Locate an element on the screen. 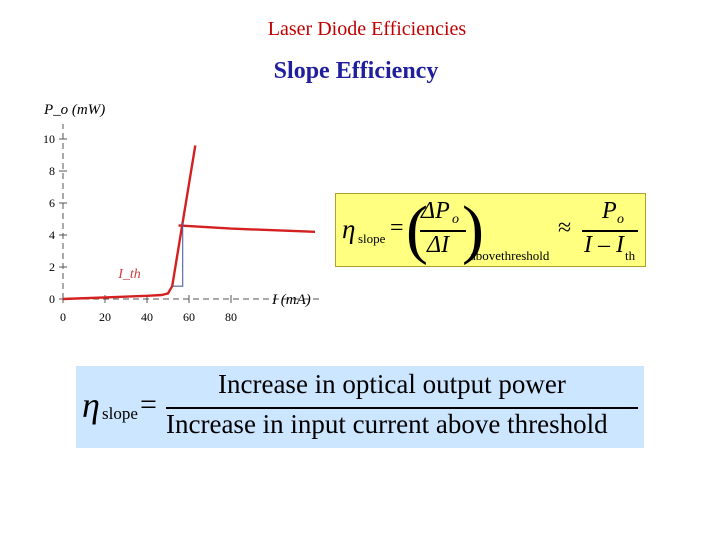 The image size is (720, 540). x-tick-label: 60 is located at coordinates (189, 317).